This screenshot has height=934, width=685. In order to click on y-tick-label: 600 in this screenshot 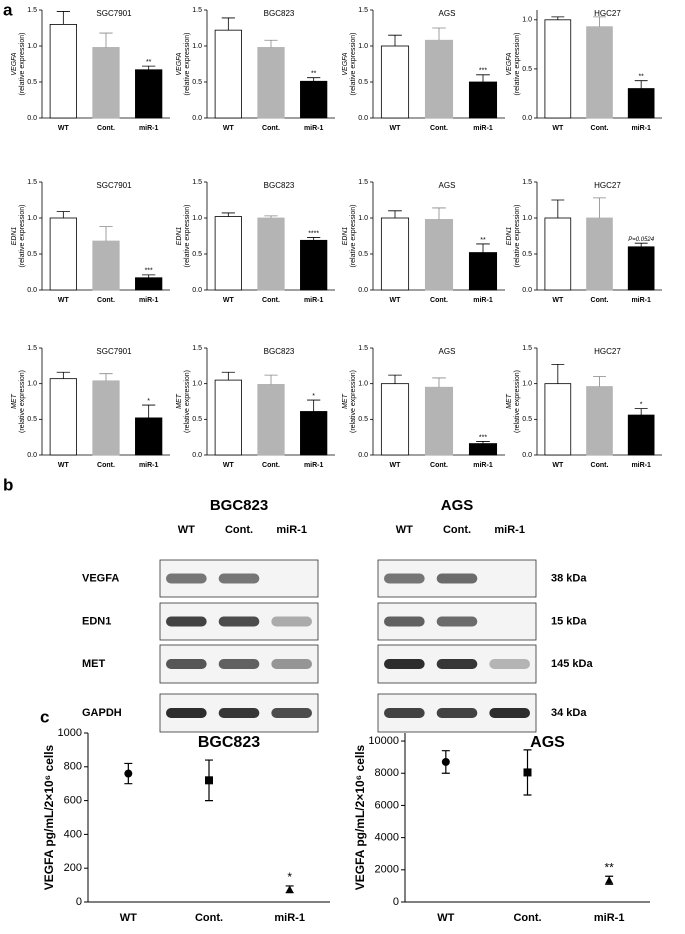, I will do `click(73, 801)`.